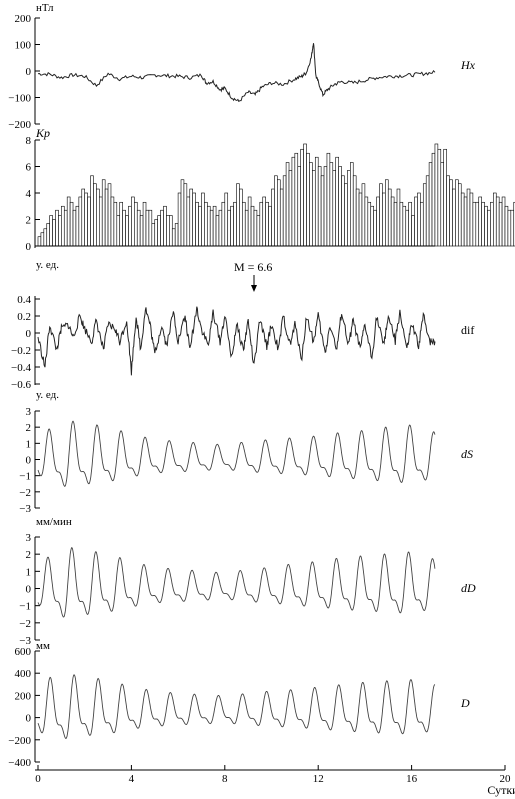  I want to click on unit-label: мм, so click(43, 646).